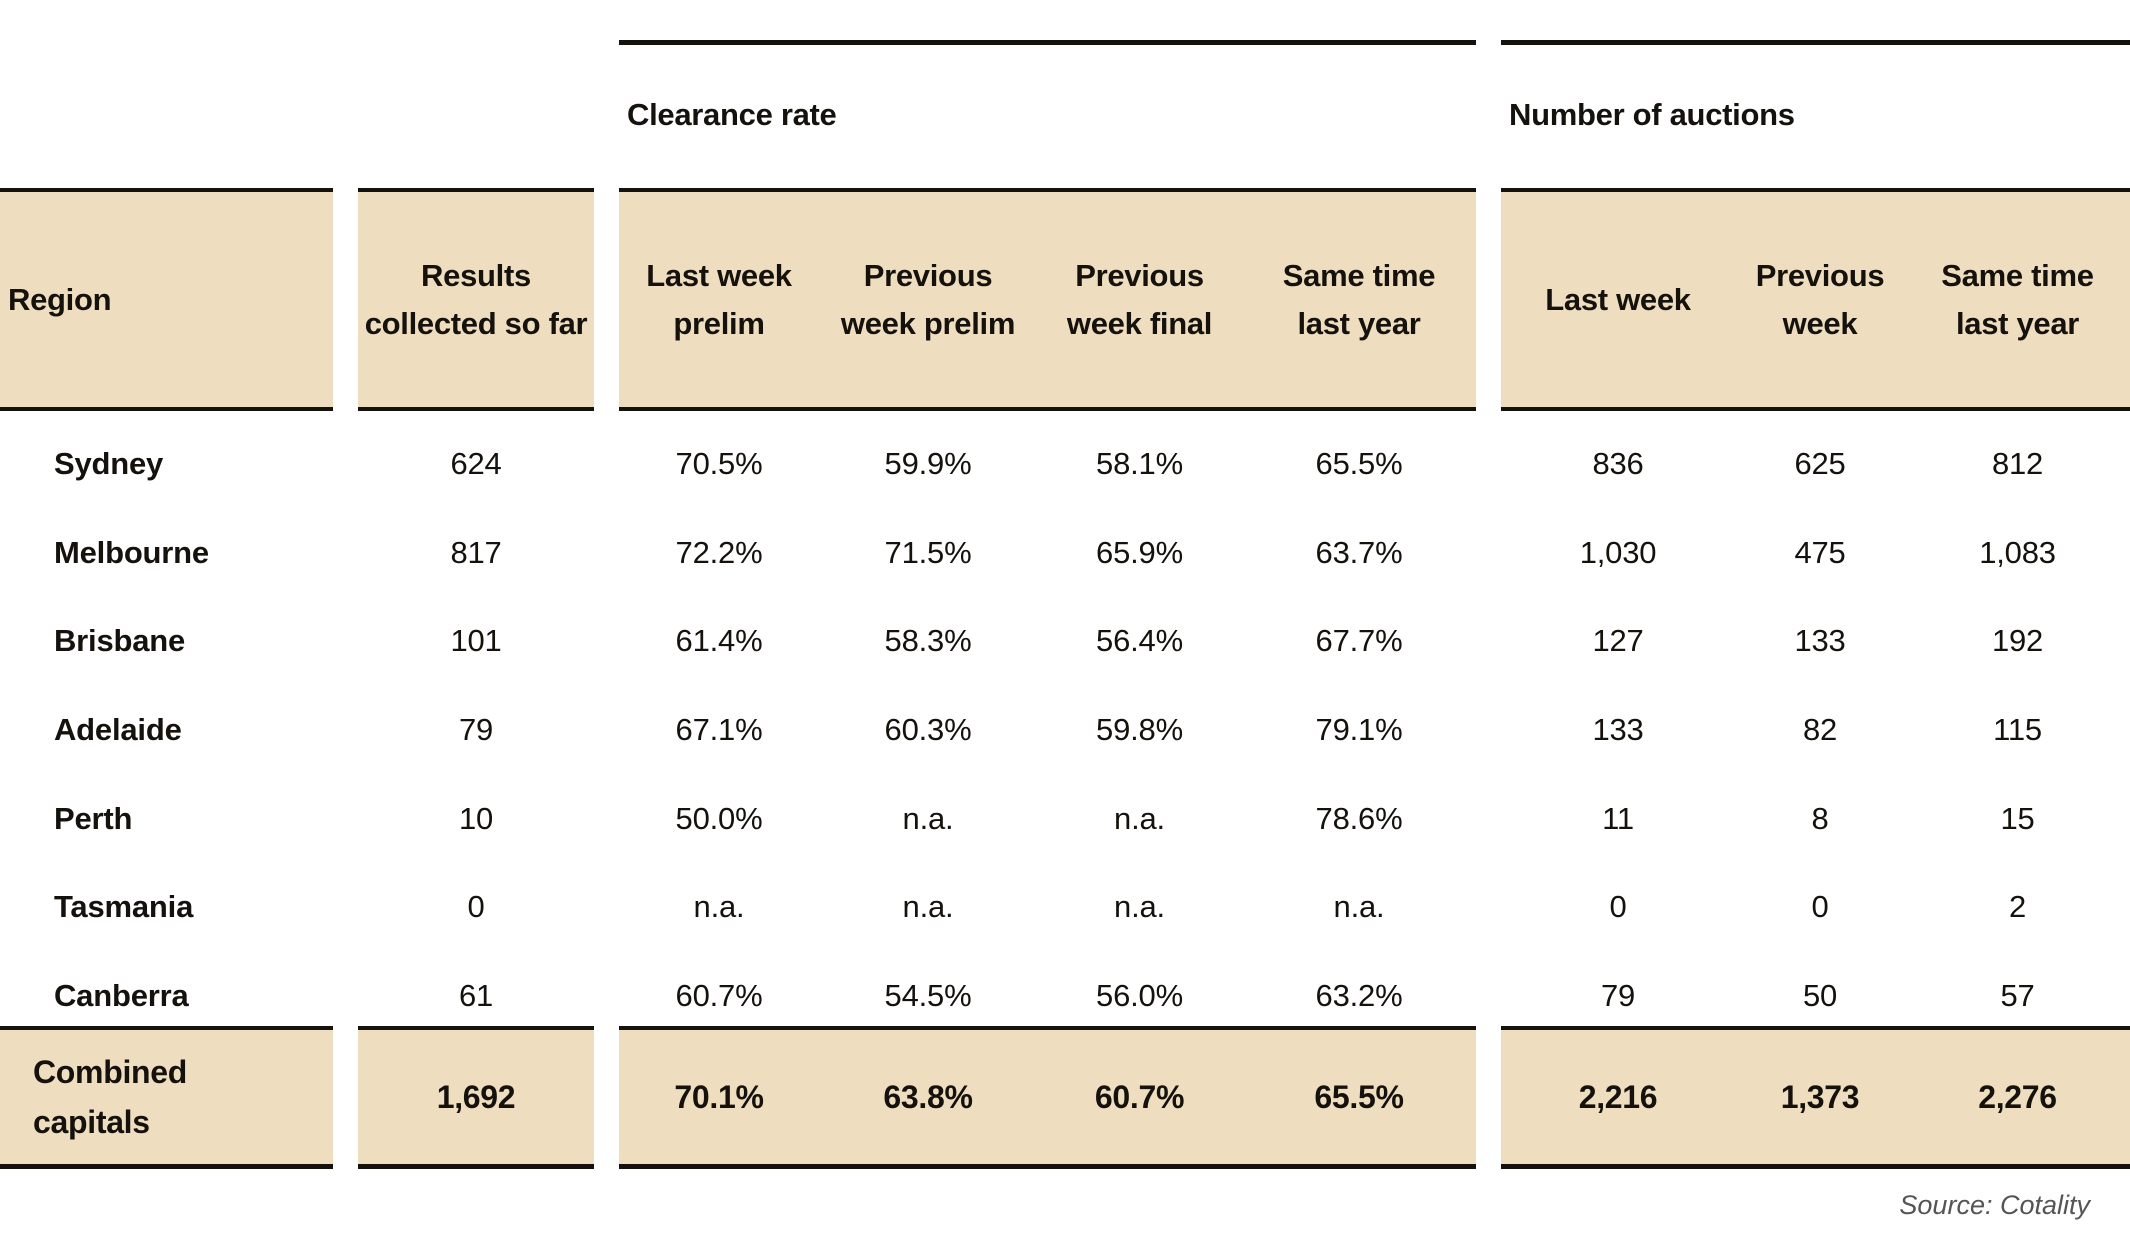  What do you see at coordinates (1047, 299) in the screenshot?
I see `header-band-clearance` at bounding box center [1047, 299].